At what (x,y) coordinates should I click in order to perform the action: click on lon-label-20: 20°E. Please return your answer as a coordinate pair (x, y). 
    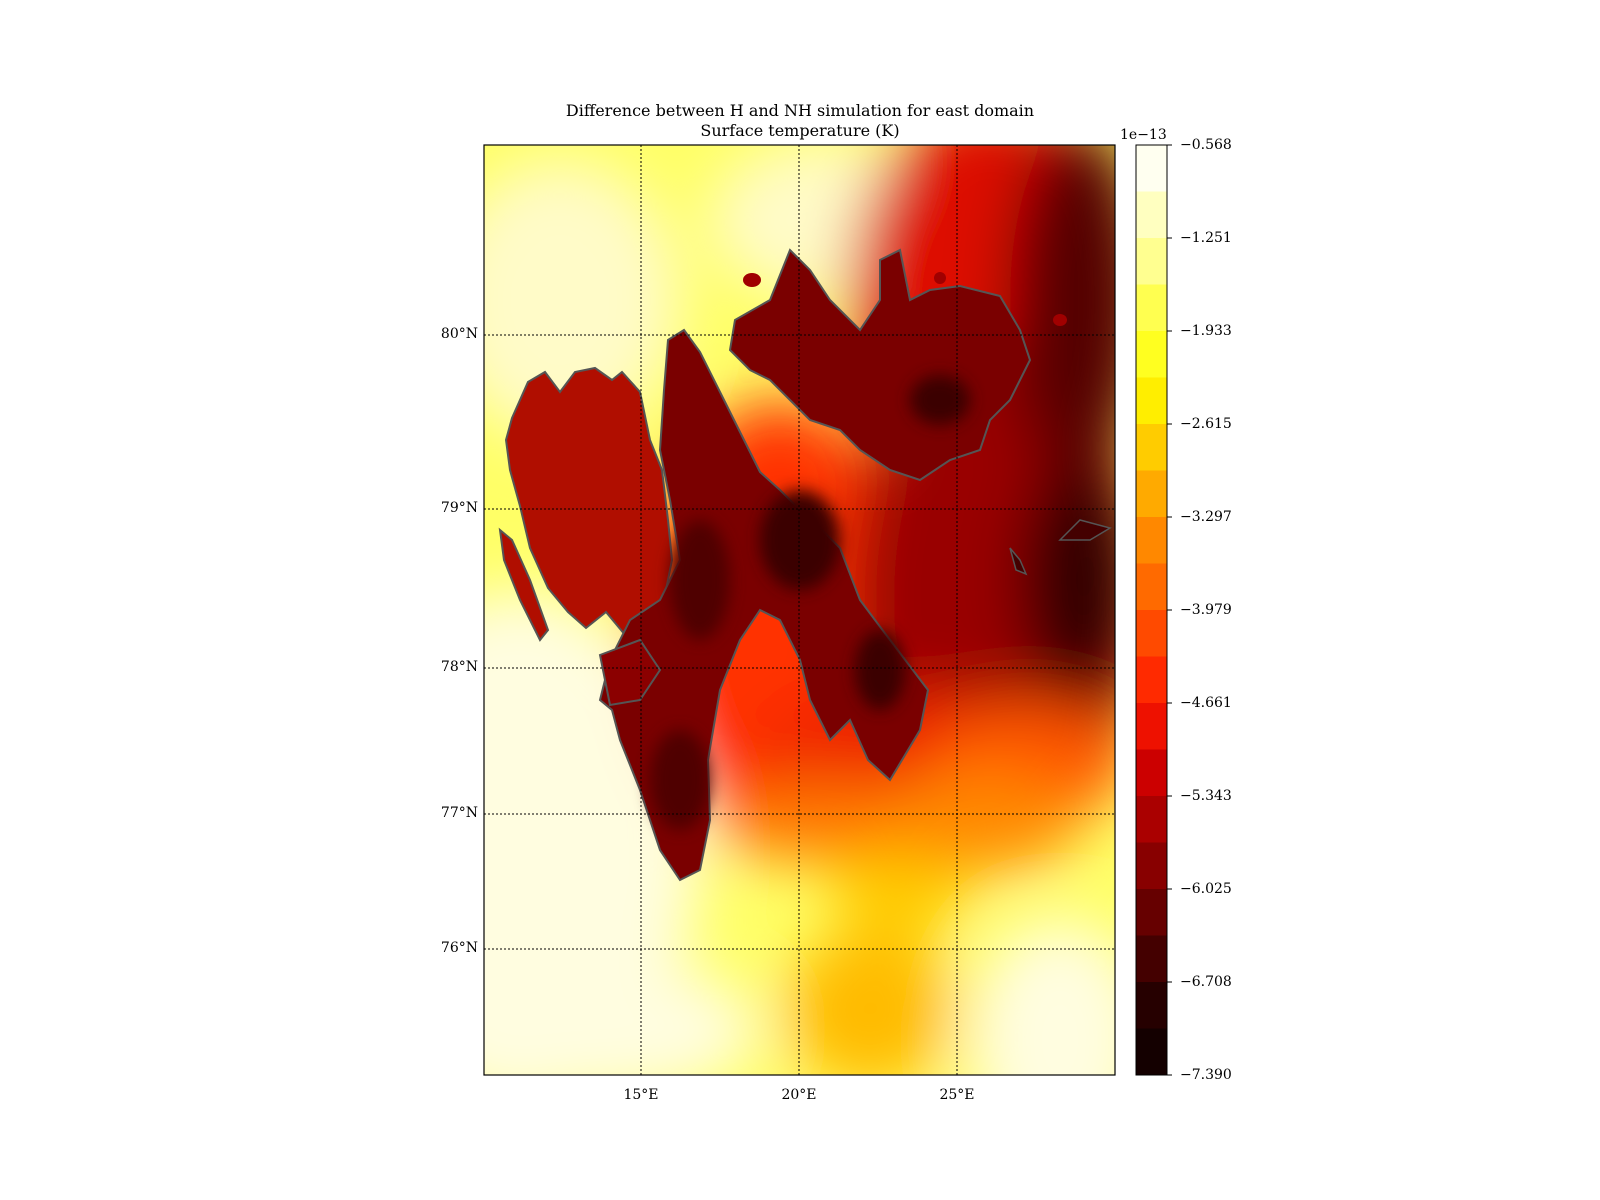
    Looking at the image, I should click on (799, 1095).